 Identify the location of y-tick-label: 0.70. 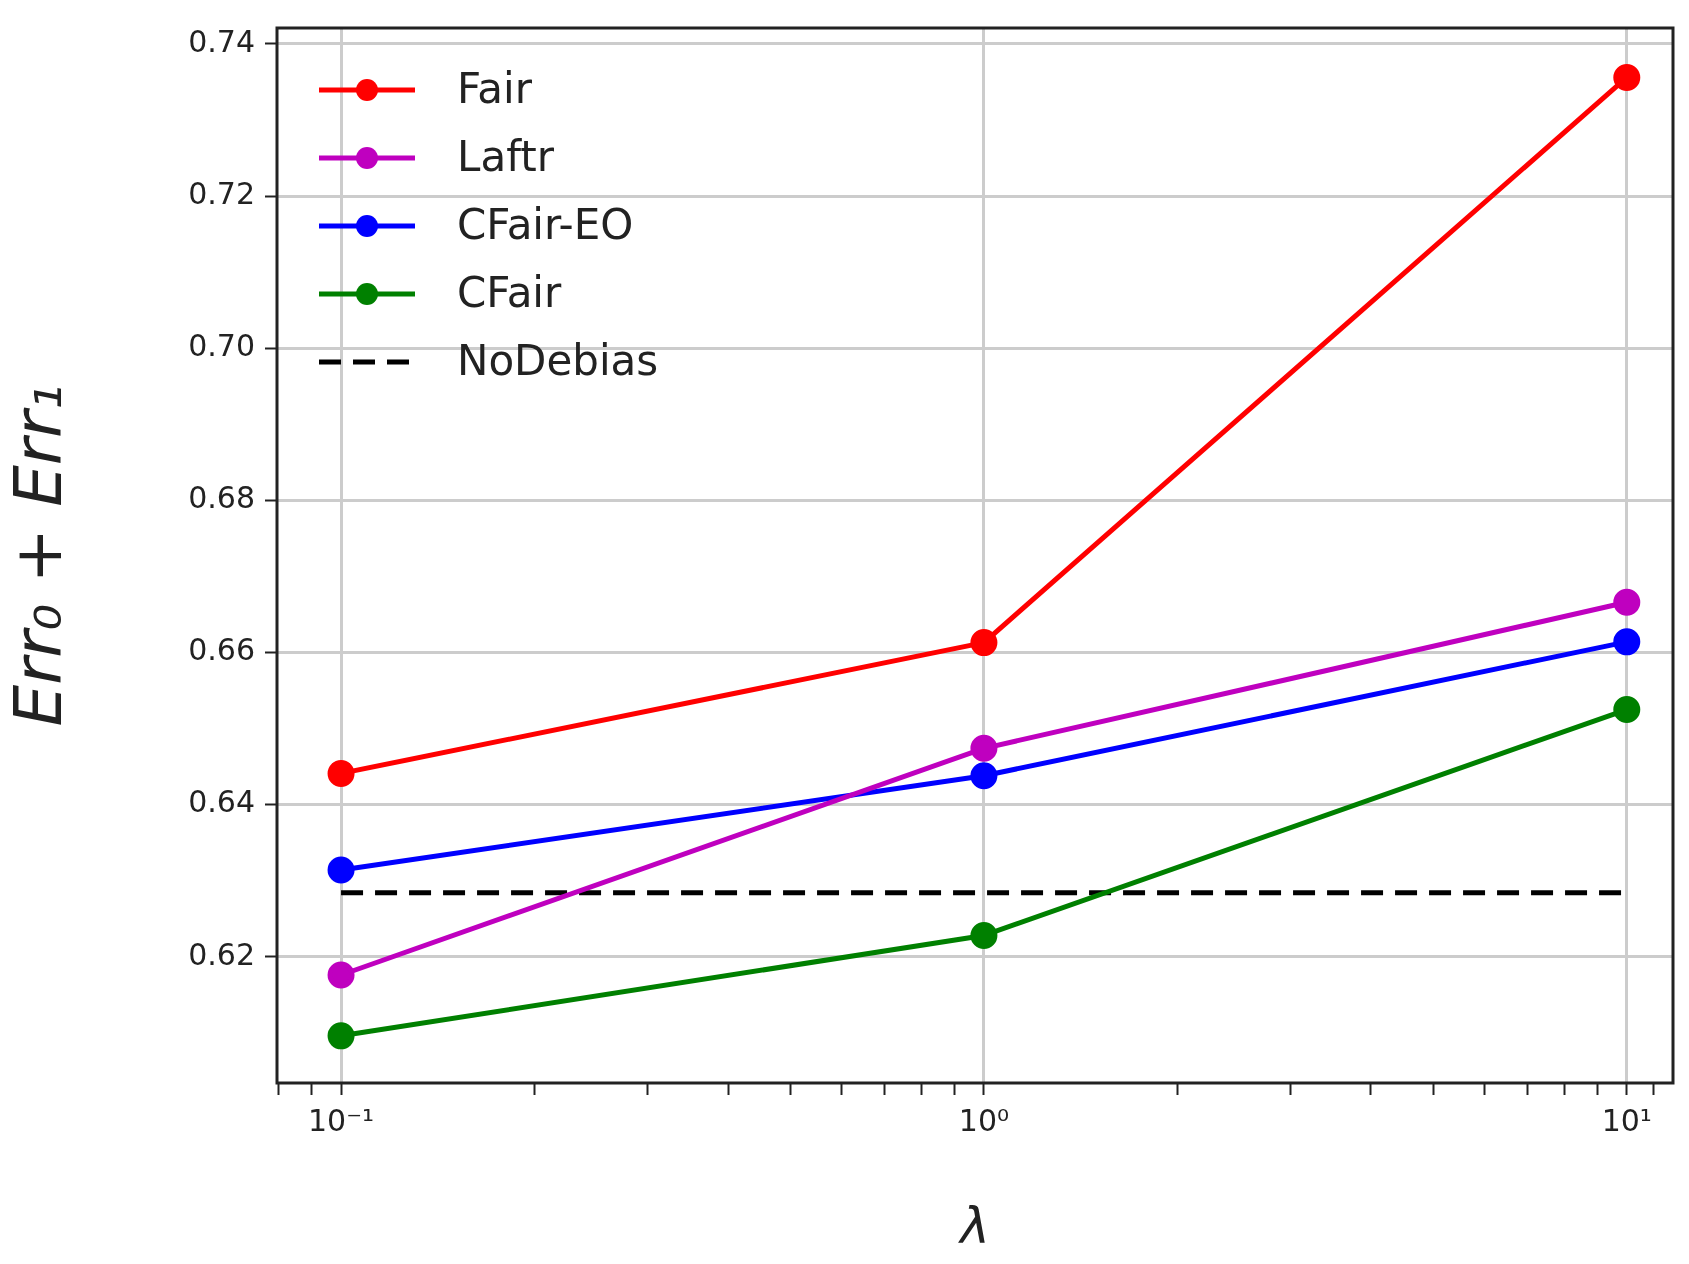
(221, 346).